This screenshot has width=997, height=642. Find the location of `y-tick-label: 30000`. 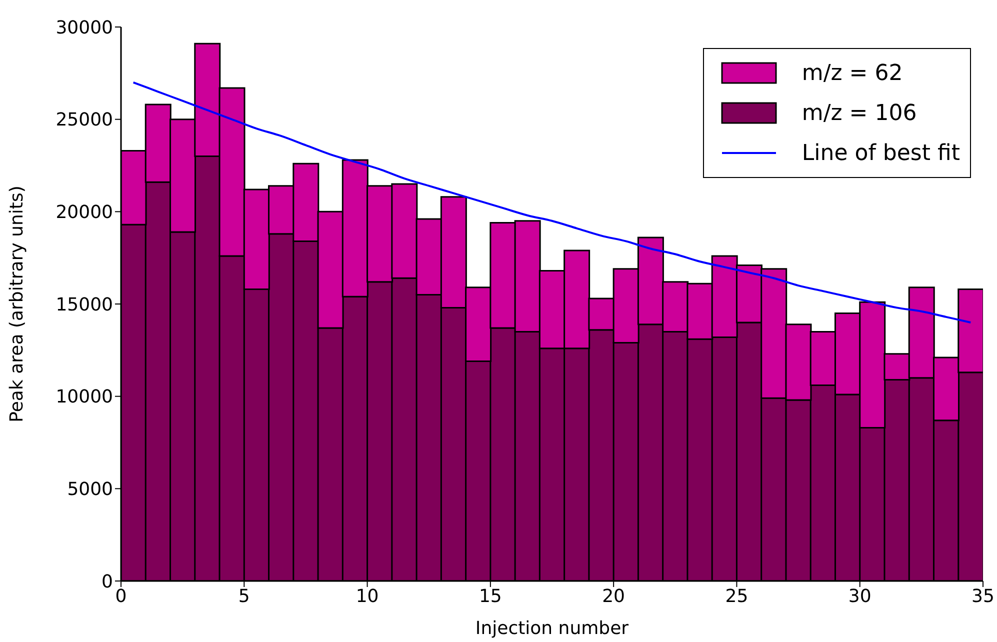

y-tick-label: 30000 is located at coordinates (84, 27).